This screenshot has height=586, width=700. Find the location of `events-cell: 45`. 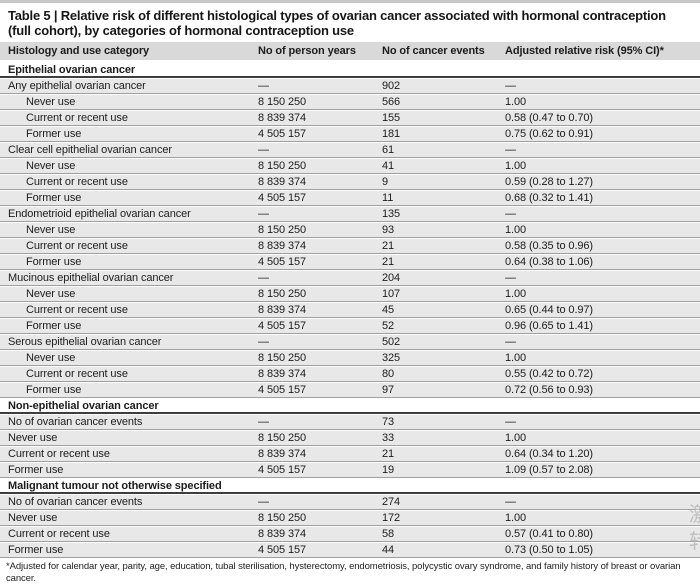

events-cell: 45 is located at coordinates (435, 310).